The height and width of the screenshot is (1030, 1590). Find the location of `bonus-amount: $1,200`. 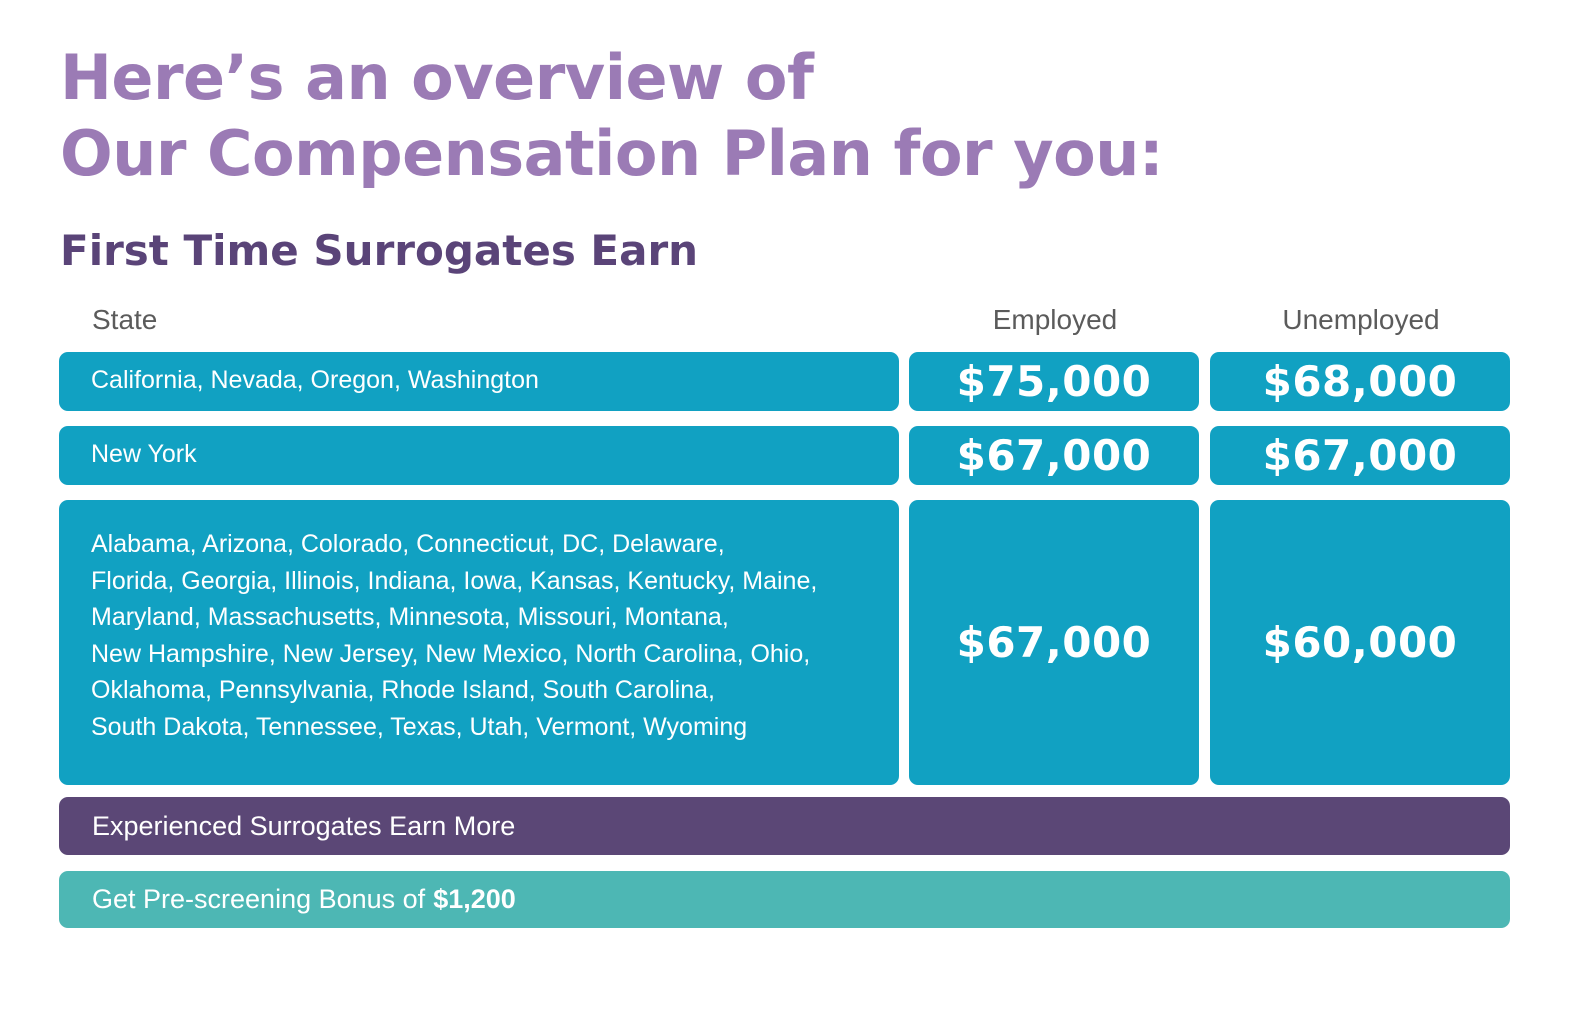

bonus-amount: $1,200 is located at coordinates (474, 899).